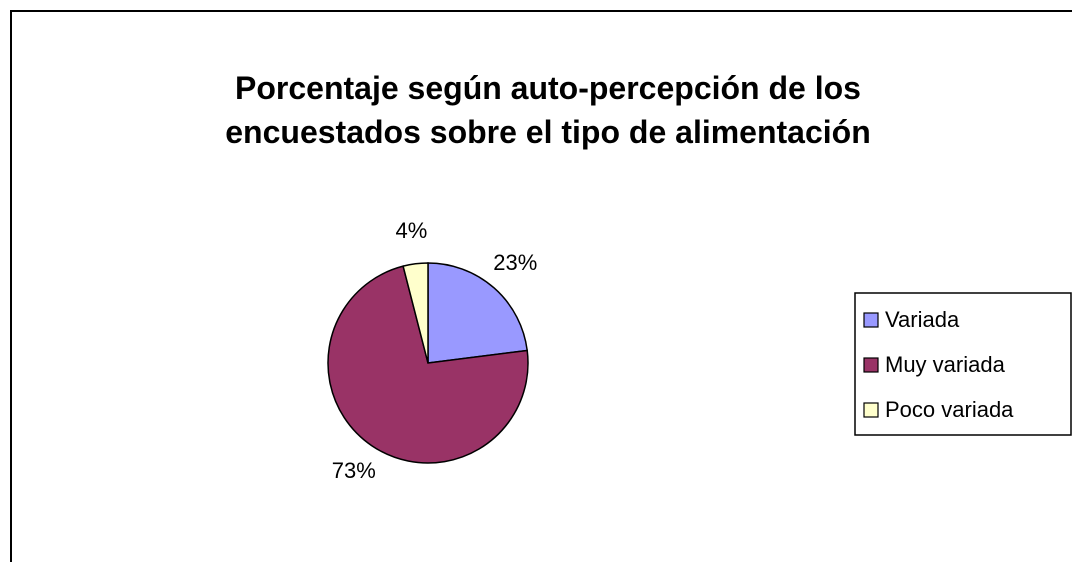  I want to click on legend-box, so click(963, 364).